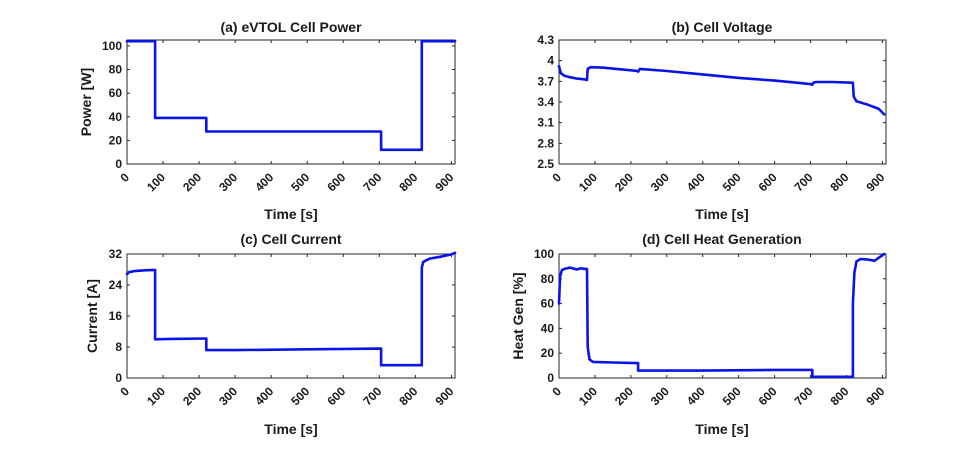  Describe the element at coordinates (722, 27) in the screenshot. I see `panel-title: (b) Cell Voltage` at that location.